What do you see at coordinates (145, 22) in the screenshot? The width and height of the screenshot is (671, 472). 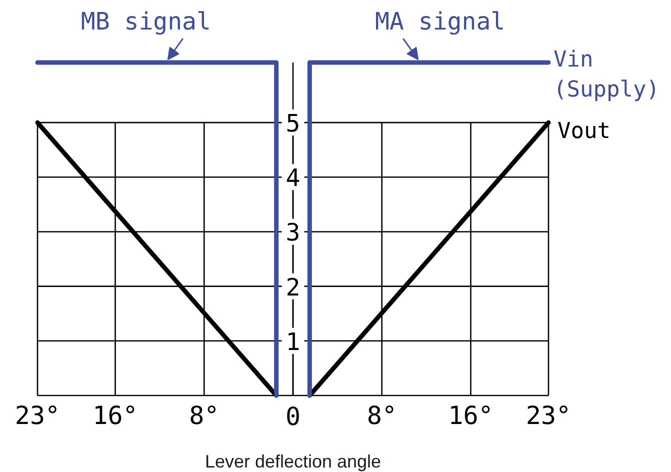 I see `series-label: MB signal` at bounding box center [145, 22].